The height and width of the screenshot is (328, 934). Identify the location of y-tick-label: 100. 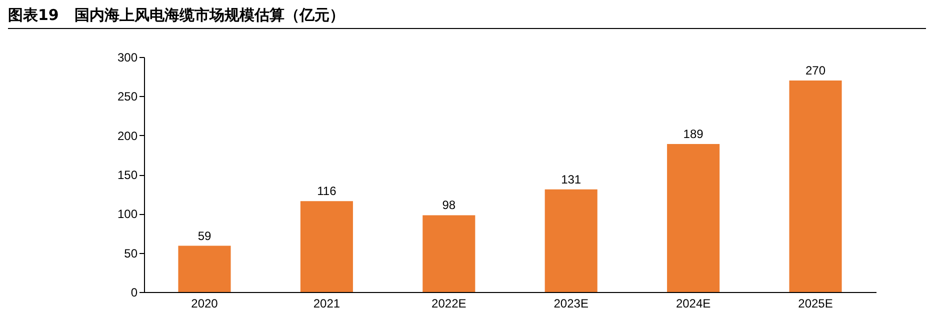
(127, 214).